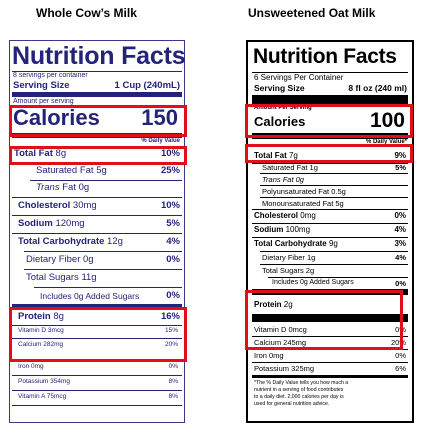  I want to click on calories-label: Calories, so click(56, 117).